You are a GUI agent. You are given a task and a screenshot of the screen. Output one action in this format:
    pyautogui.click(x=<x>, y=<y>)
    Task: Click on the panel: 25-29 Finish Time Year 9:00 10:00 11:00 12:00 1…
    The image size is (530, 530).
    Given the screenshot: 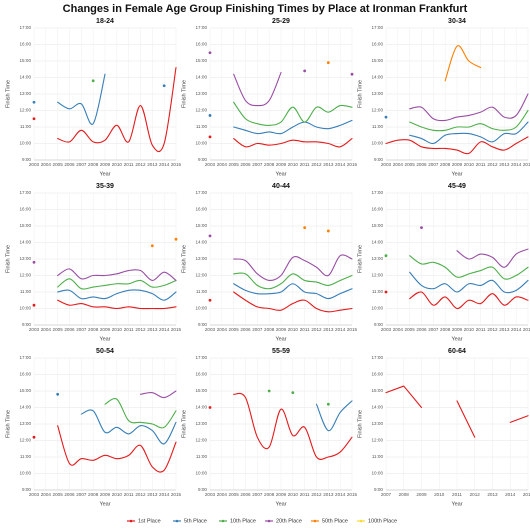 What is the action you would take?
    pyautogui.click(x=269, y=98)
    